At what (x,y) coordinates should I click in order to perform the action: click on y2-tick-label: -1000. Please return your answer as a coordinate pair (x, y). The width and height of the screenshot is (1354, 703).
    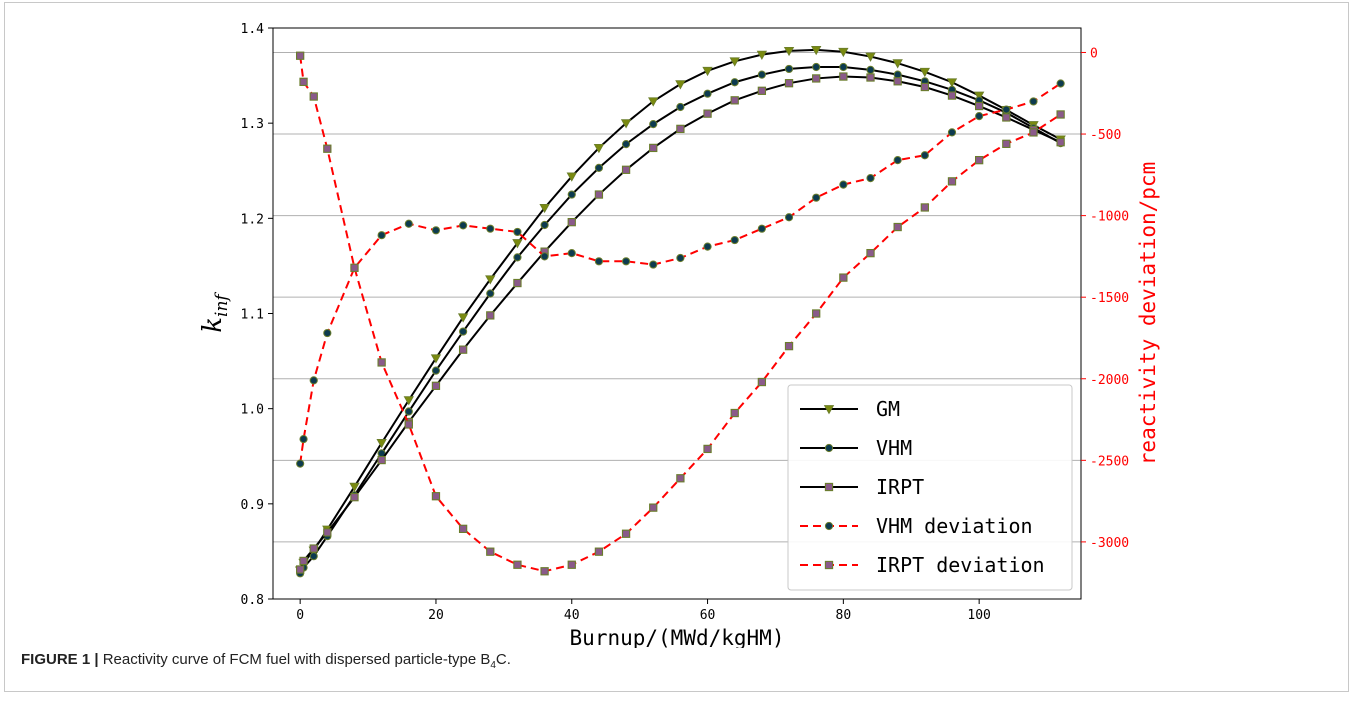
    Looking at the image, I should click on (1109, 217).